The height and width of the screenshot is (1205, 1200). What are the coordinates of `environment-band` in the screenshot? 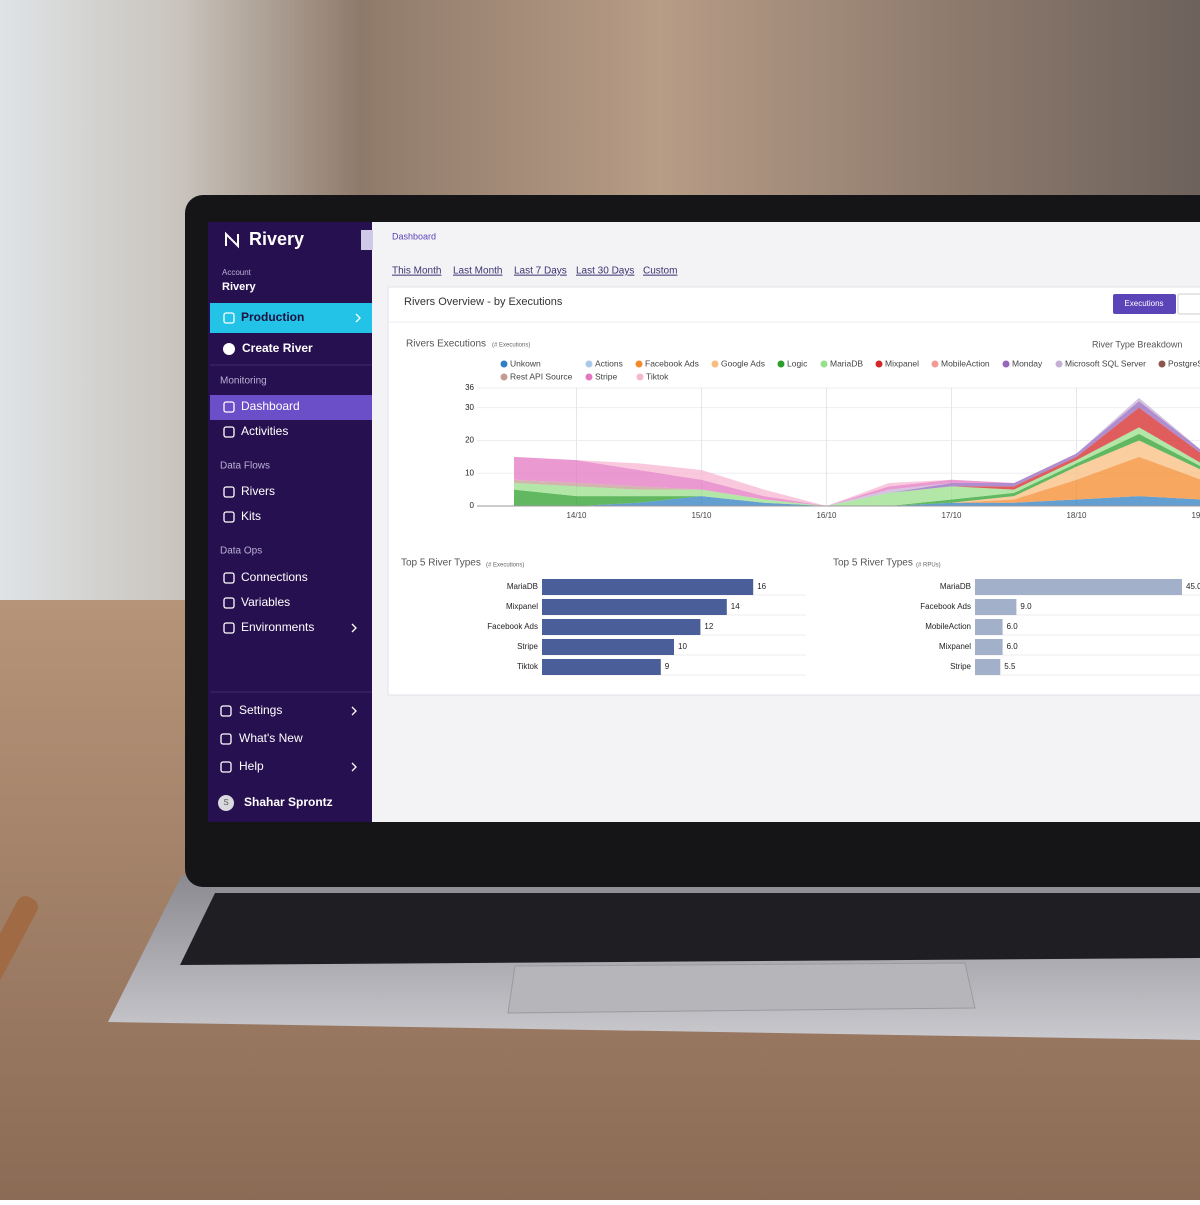 It's located at (291, 318).